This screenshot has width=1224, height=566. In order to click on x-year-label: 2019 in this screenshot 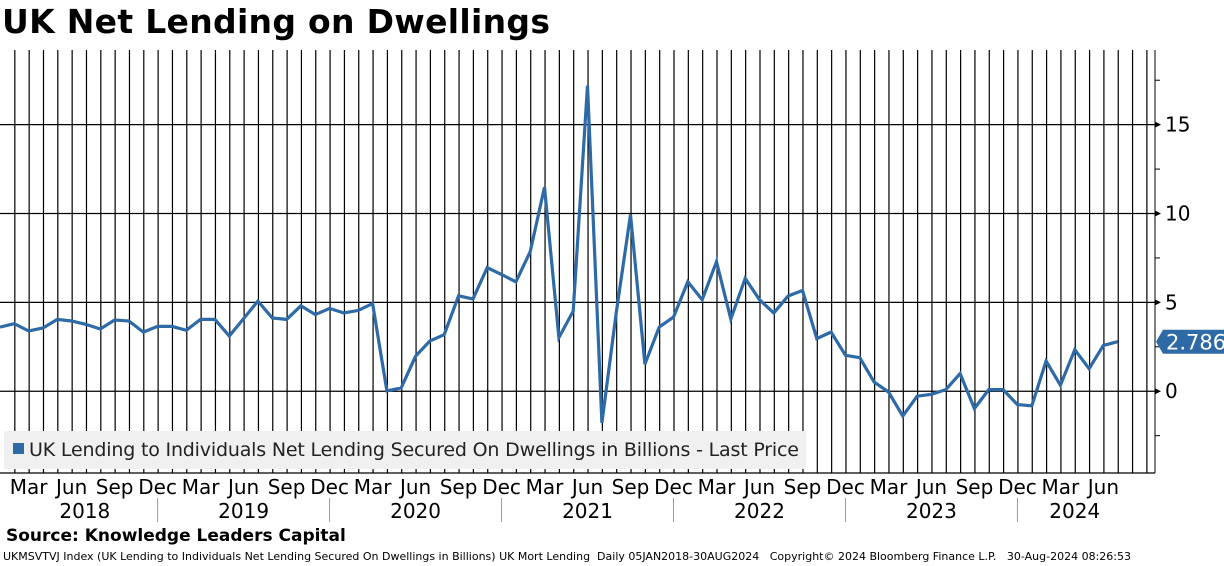, I will do `click(243, 511)`.